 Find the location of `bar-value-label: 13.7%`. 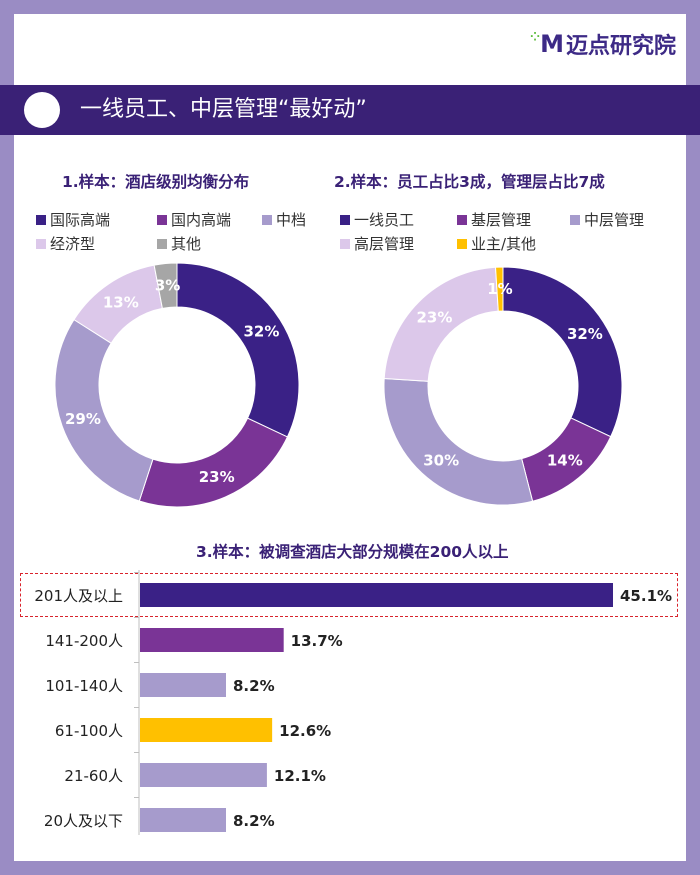

bar-value-label: 13.7% is located at coordinates (317, 641).